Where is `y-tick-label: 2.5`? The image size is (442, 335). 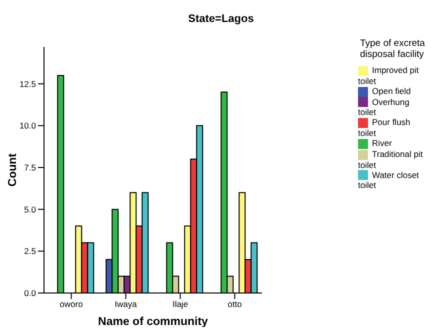
y-tick-label: 2.5 is located at coordinates (30, 251).